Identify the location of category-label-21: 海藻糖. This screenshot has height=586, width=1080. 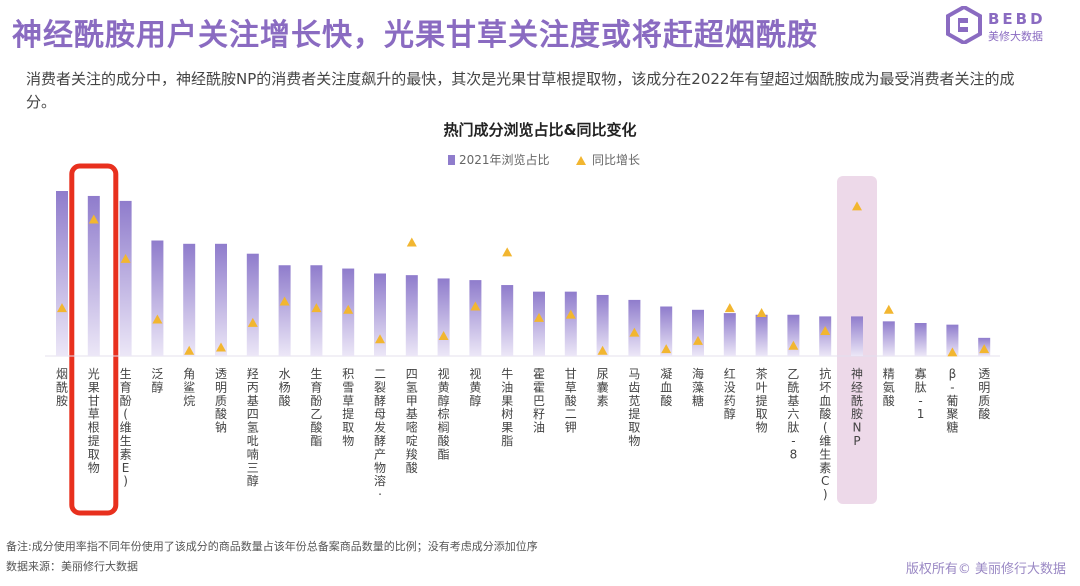
(698, 387).